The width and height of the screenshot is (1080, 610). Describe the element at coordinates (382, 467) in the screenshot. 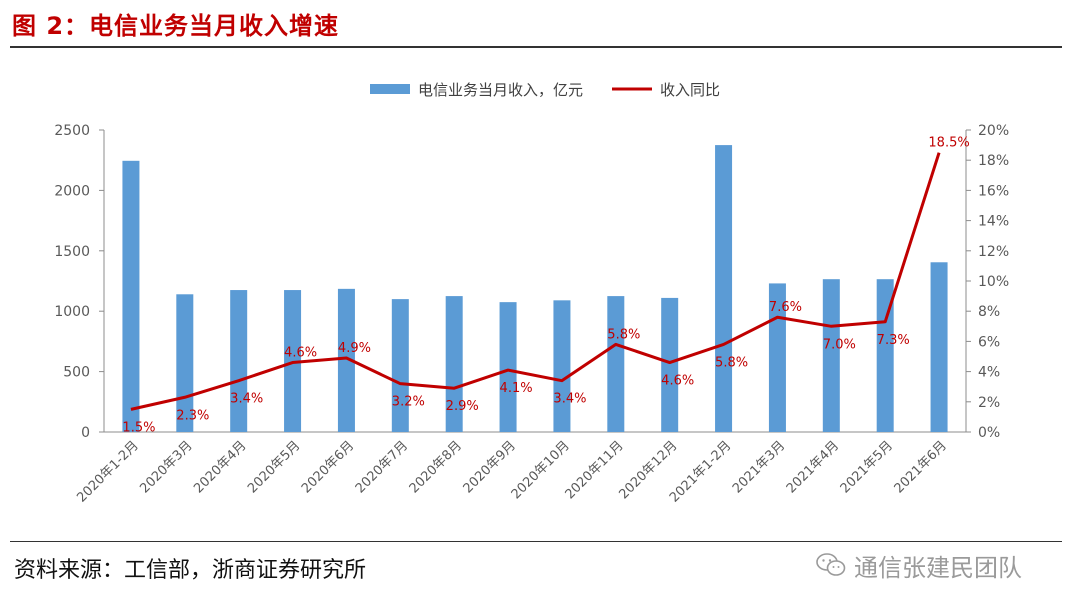

I see `x-tick-label-6: 2020年7月` at that location.